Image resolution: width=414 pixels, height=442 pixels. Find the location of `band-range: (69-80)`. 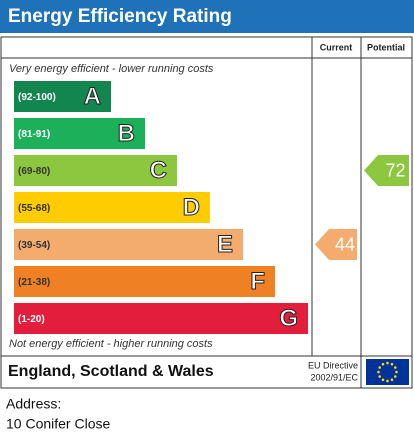

band-range: (69-80) is located at coordinates (34, 171).